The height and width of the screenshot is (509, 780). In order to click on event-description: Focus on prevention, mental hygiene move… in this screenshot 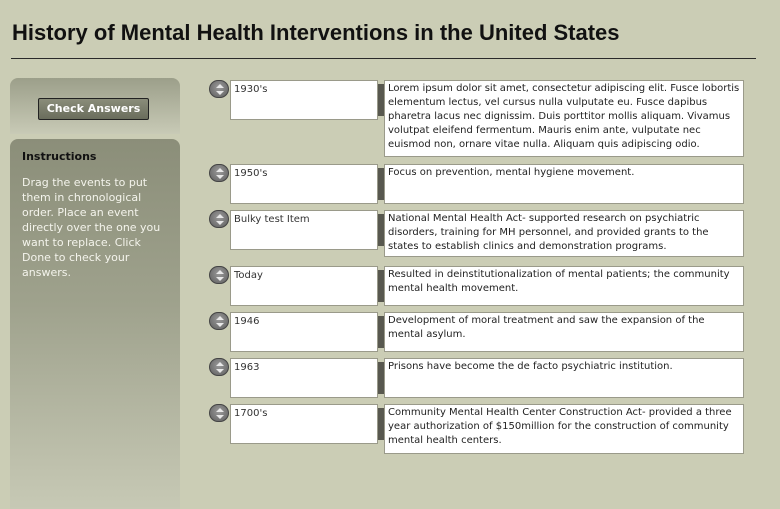, I will do `click(564, 184)`.